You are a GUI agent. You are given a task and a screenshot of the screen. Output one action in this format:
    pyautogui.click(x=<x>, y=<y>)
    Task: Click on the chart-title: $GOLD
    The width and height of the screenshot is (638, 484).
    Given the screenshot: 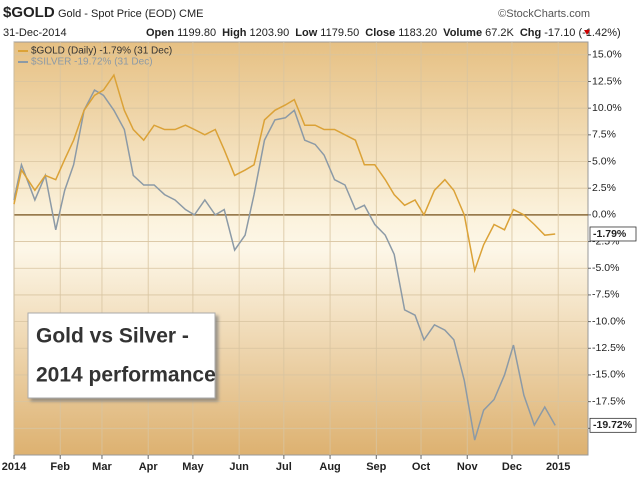 What is the action you would take?
    pyautogui.click(x=29, y=12)
    